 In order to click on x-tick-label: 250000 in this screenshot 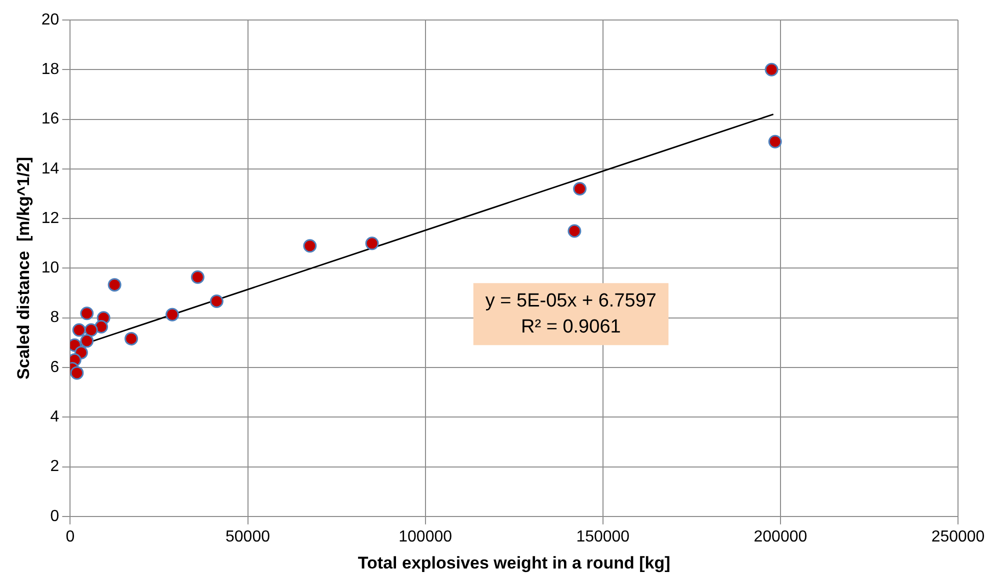, I will do `click(958, 537)`.